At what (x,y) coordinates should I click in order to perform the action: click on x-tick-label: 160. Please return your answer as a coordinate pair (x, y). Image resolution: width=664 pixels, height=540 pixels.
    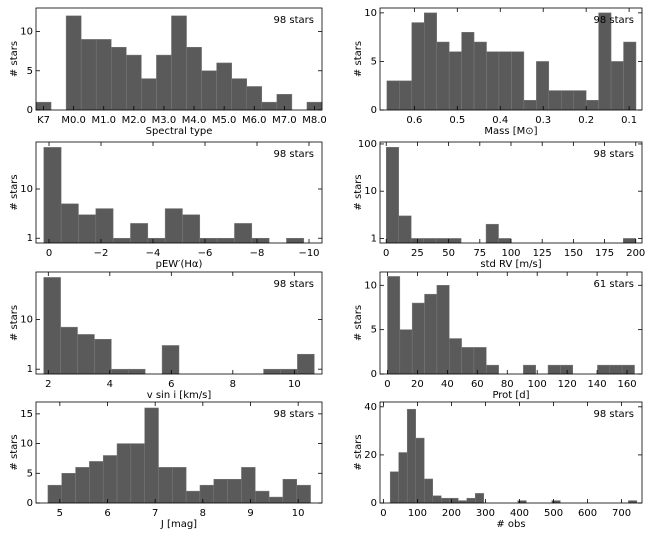
    Looking at the image, I should click on (626, 384).